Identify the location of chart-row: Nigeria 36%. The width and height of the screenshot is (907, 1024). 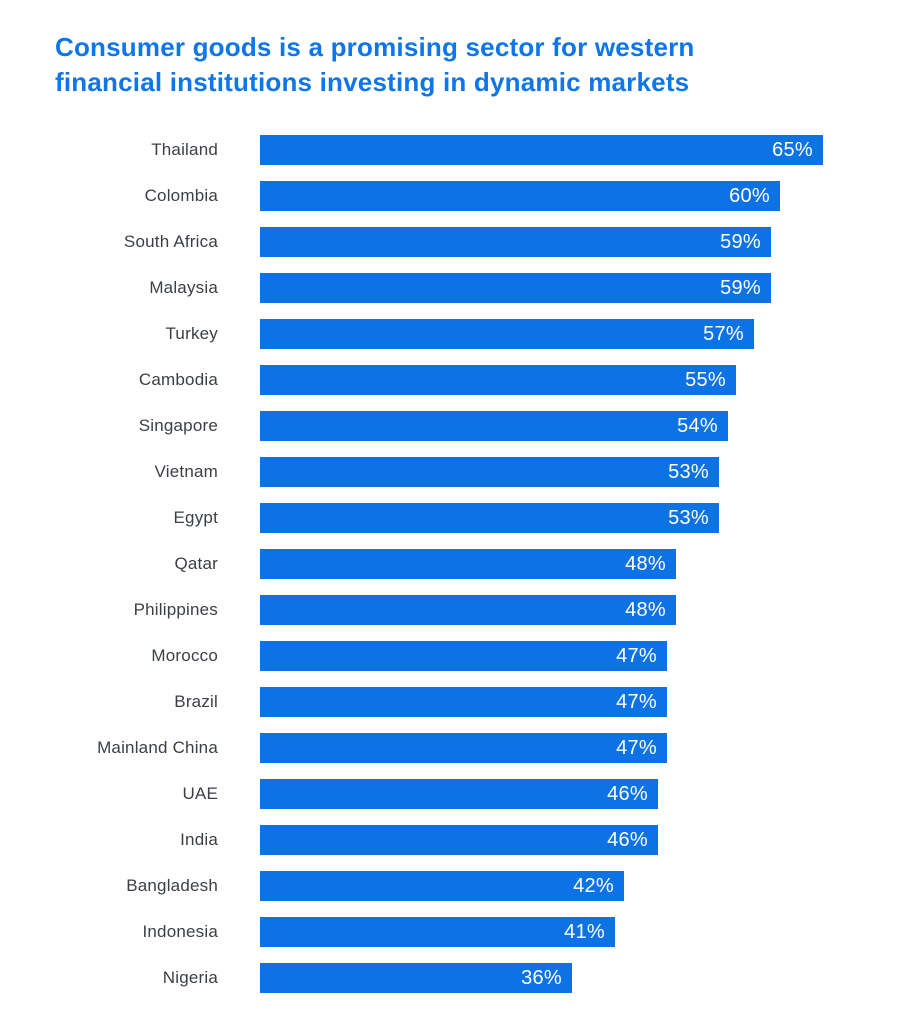
(453, 978).